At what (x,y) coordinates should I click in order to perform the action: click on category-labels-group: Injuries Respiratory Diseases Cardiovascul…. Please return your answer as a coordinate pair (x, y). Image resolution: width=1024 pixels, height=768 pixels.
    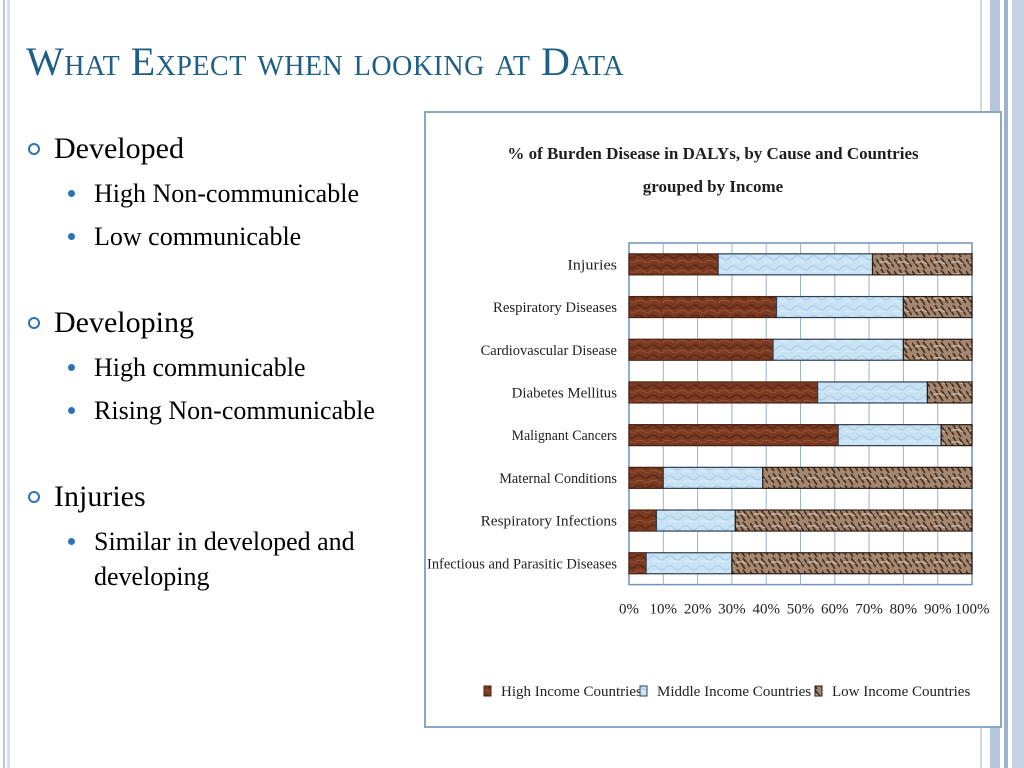
    Looking at the image, I should click on (522, 414).